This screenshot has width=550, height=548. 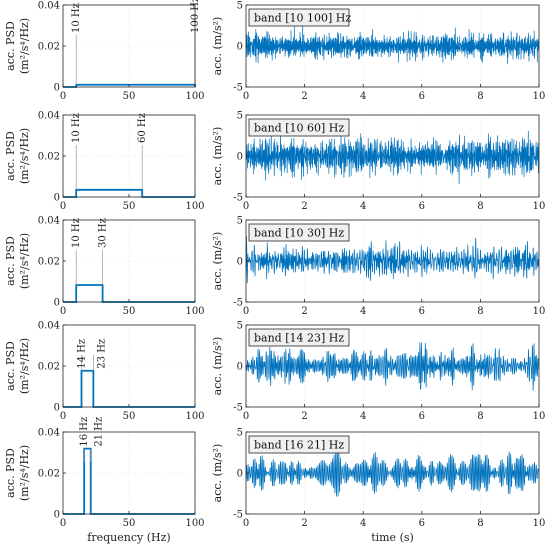 I want to click on psd-xlabel: frequency (Hz), so click(x=128, y=537).